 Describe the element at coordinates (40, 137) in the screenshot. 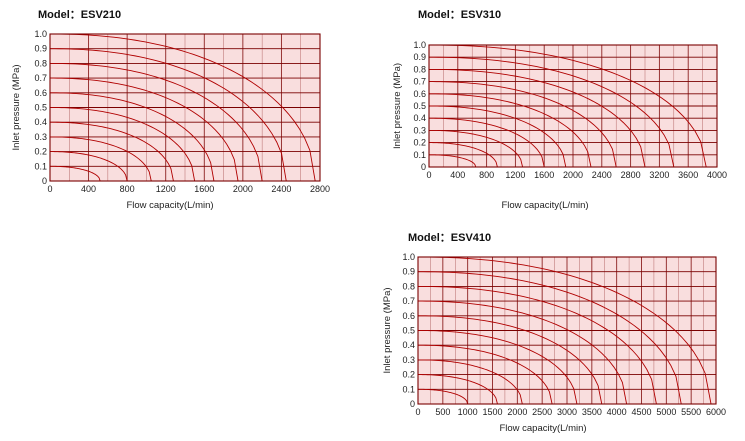

I see `chart0-y-tick-label: 0.3` at that location.